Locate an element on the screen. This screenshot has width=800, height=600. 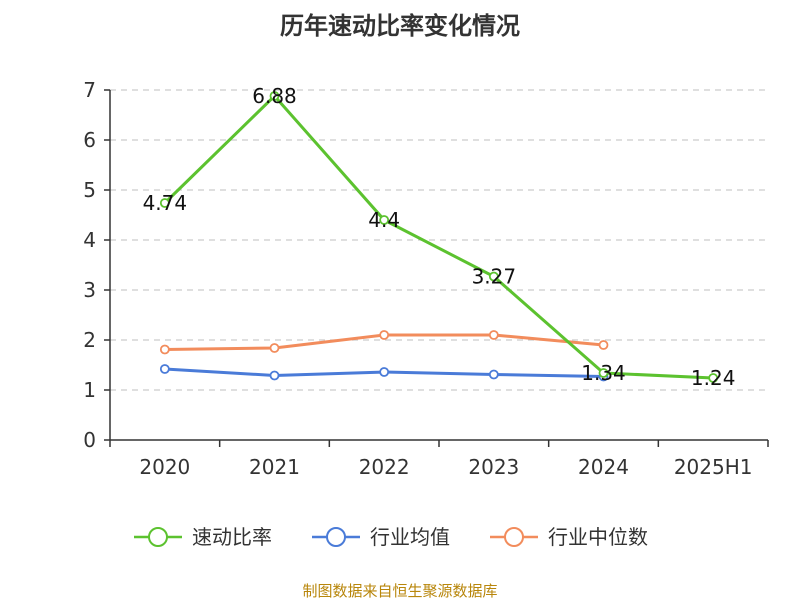
data-label: 4.4 is located at coordinates (384, 220).